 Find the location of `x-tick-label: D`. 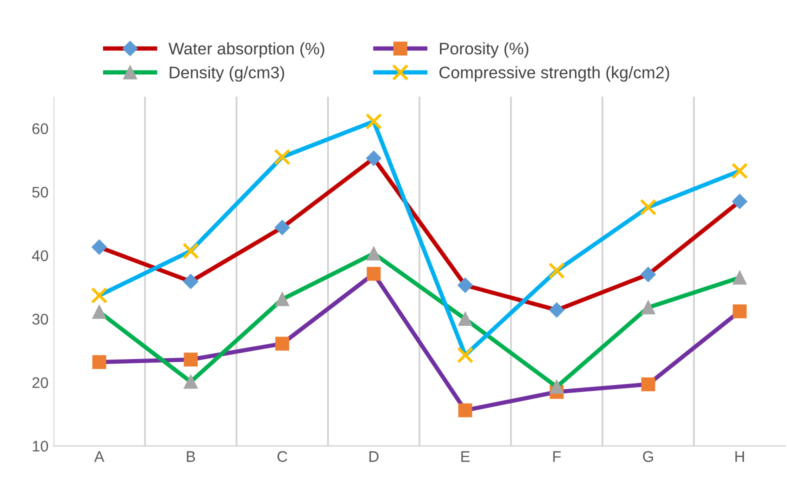

x-tick-label: D is located at coordinates (374, 456).